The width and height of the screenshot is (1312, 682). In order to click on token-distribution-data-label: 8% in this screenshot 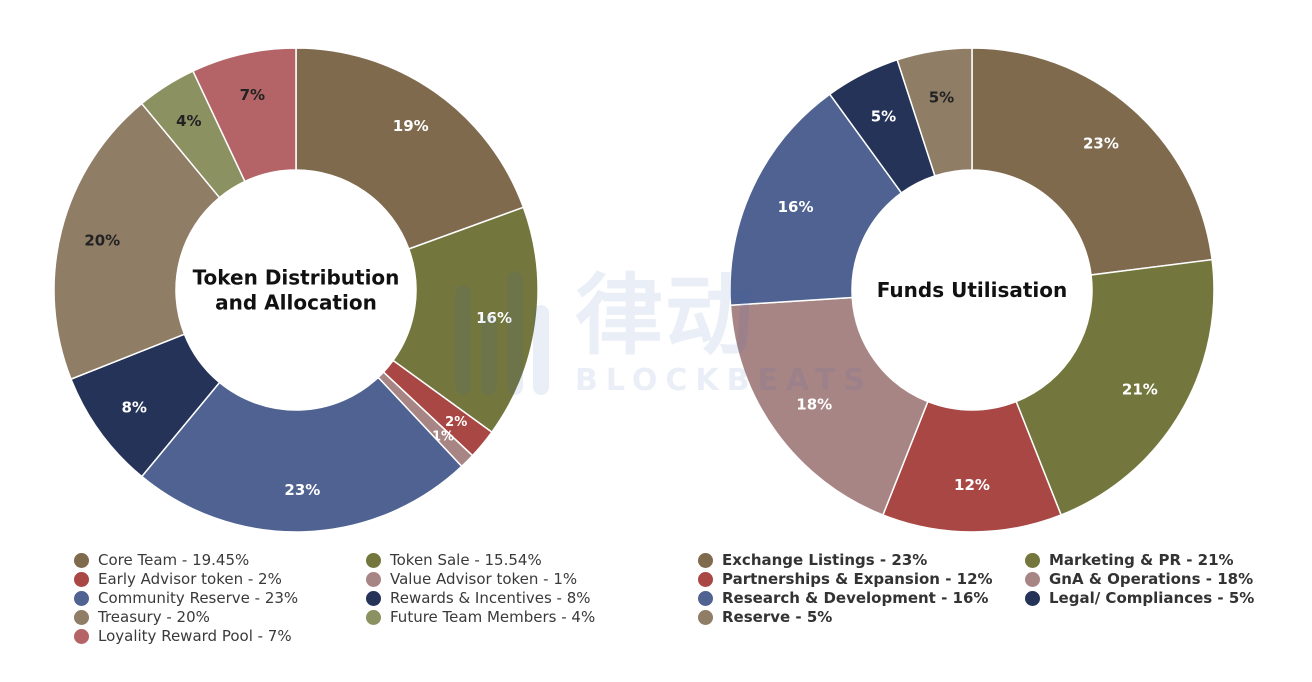, I will do `click(133, 408)`.